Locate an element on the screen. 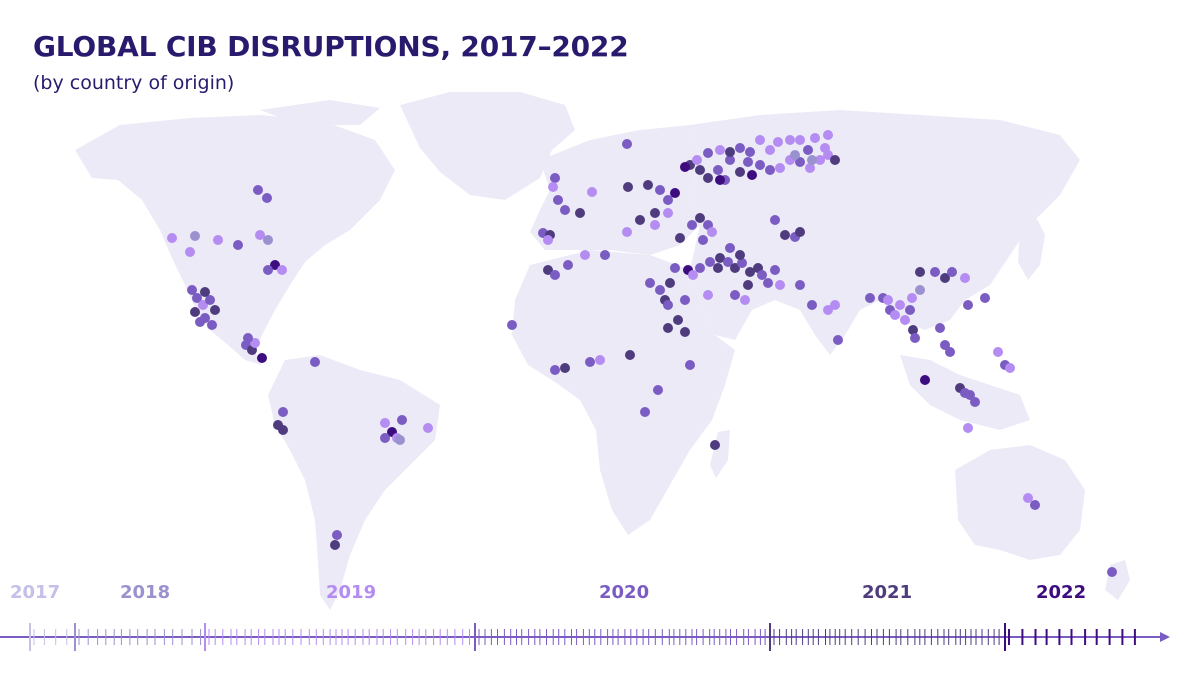  timeline-year-label: 2017 is located at coordinates (35, 592).